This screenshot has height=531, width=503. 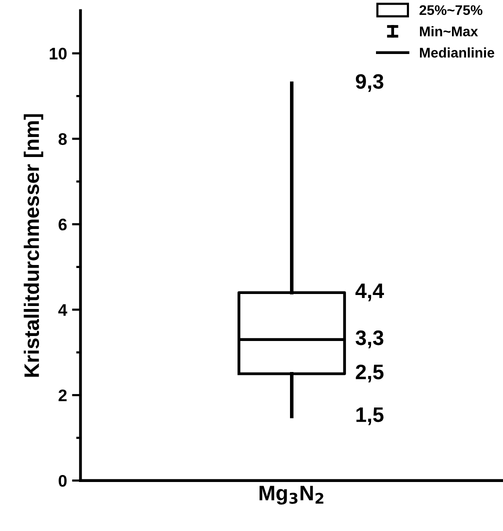 I want to click on annotation: 2,5, so click(x=370, y=373).